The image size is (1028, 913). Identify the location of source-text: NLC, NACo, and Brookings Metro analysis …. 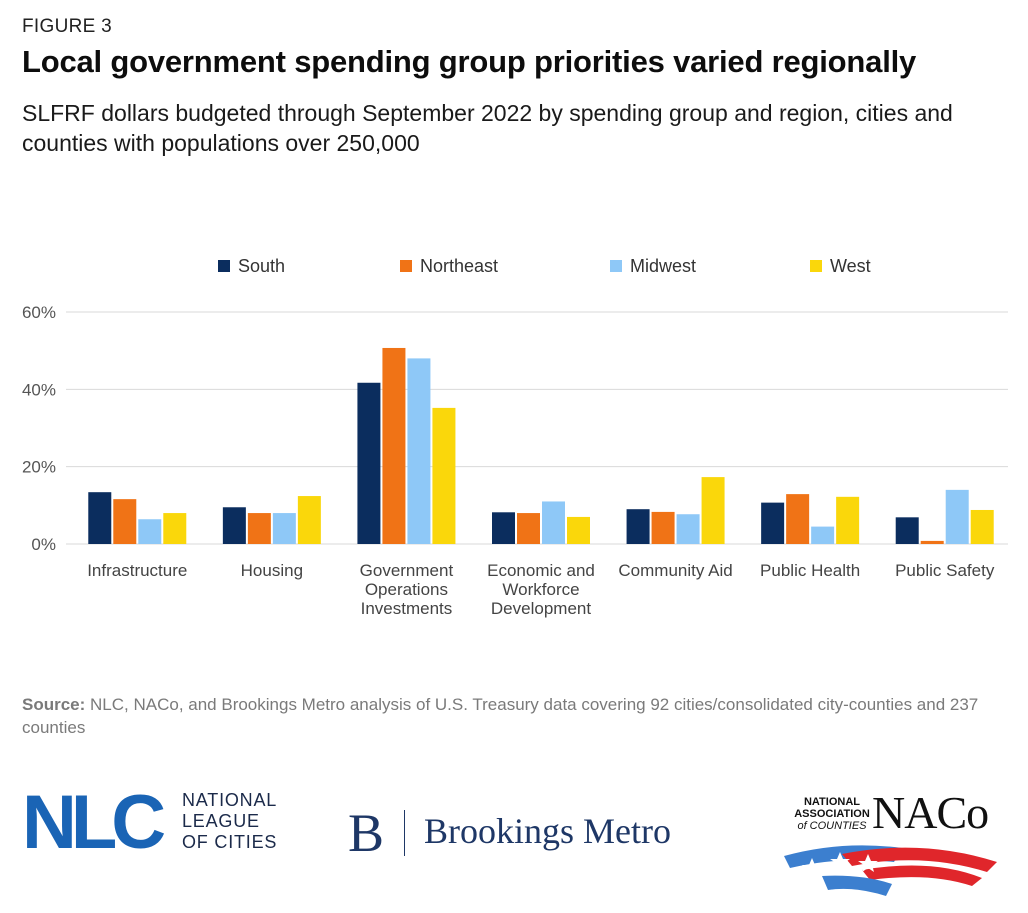
(500, 716).